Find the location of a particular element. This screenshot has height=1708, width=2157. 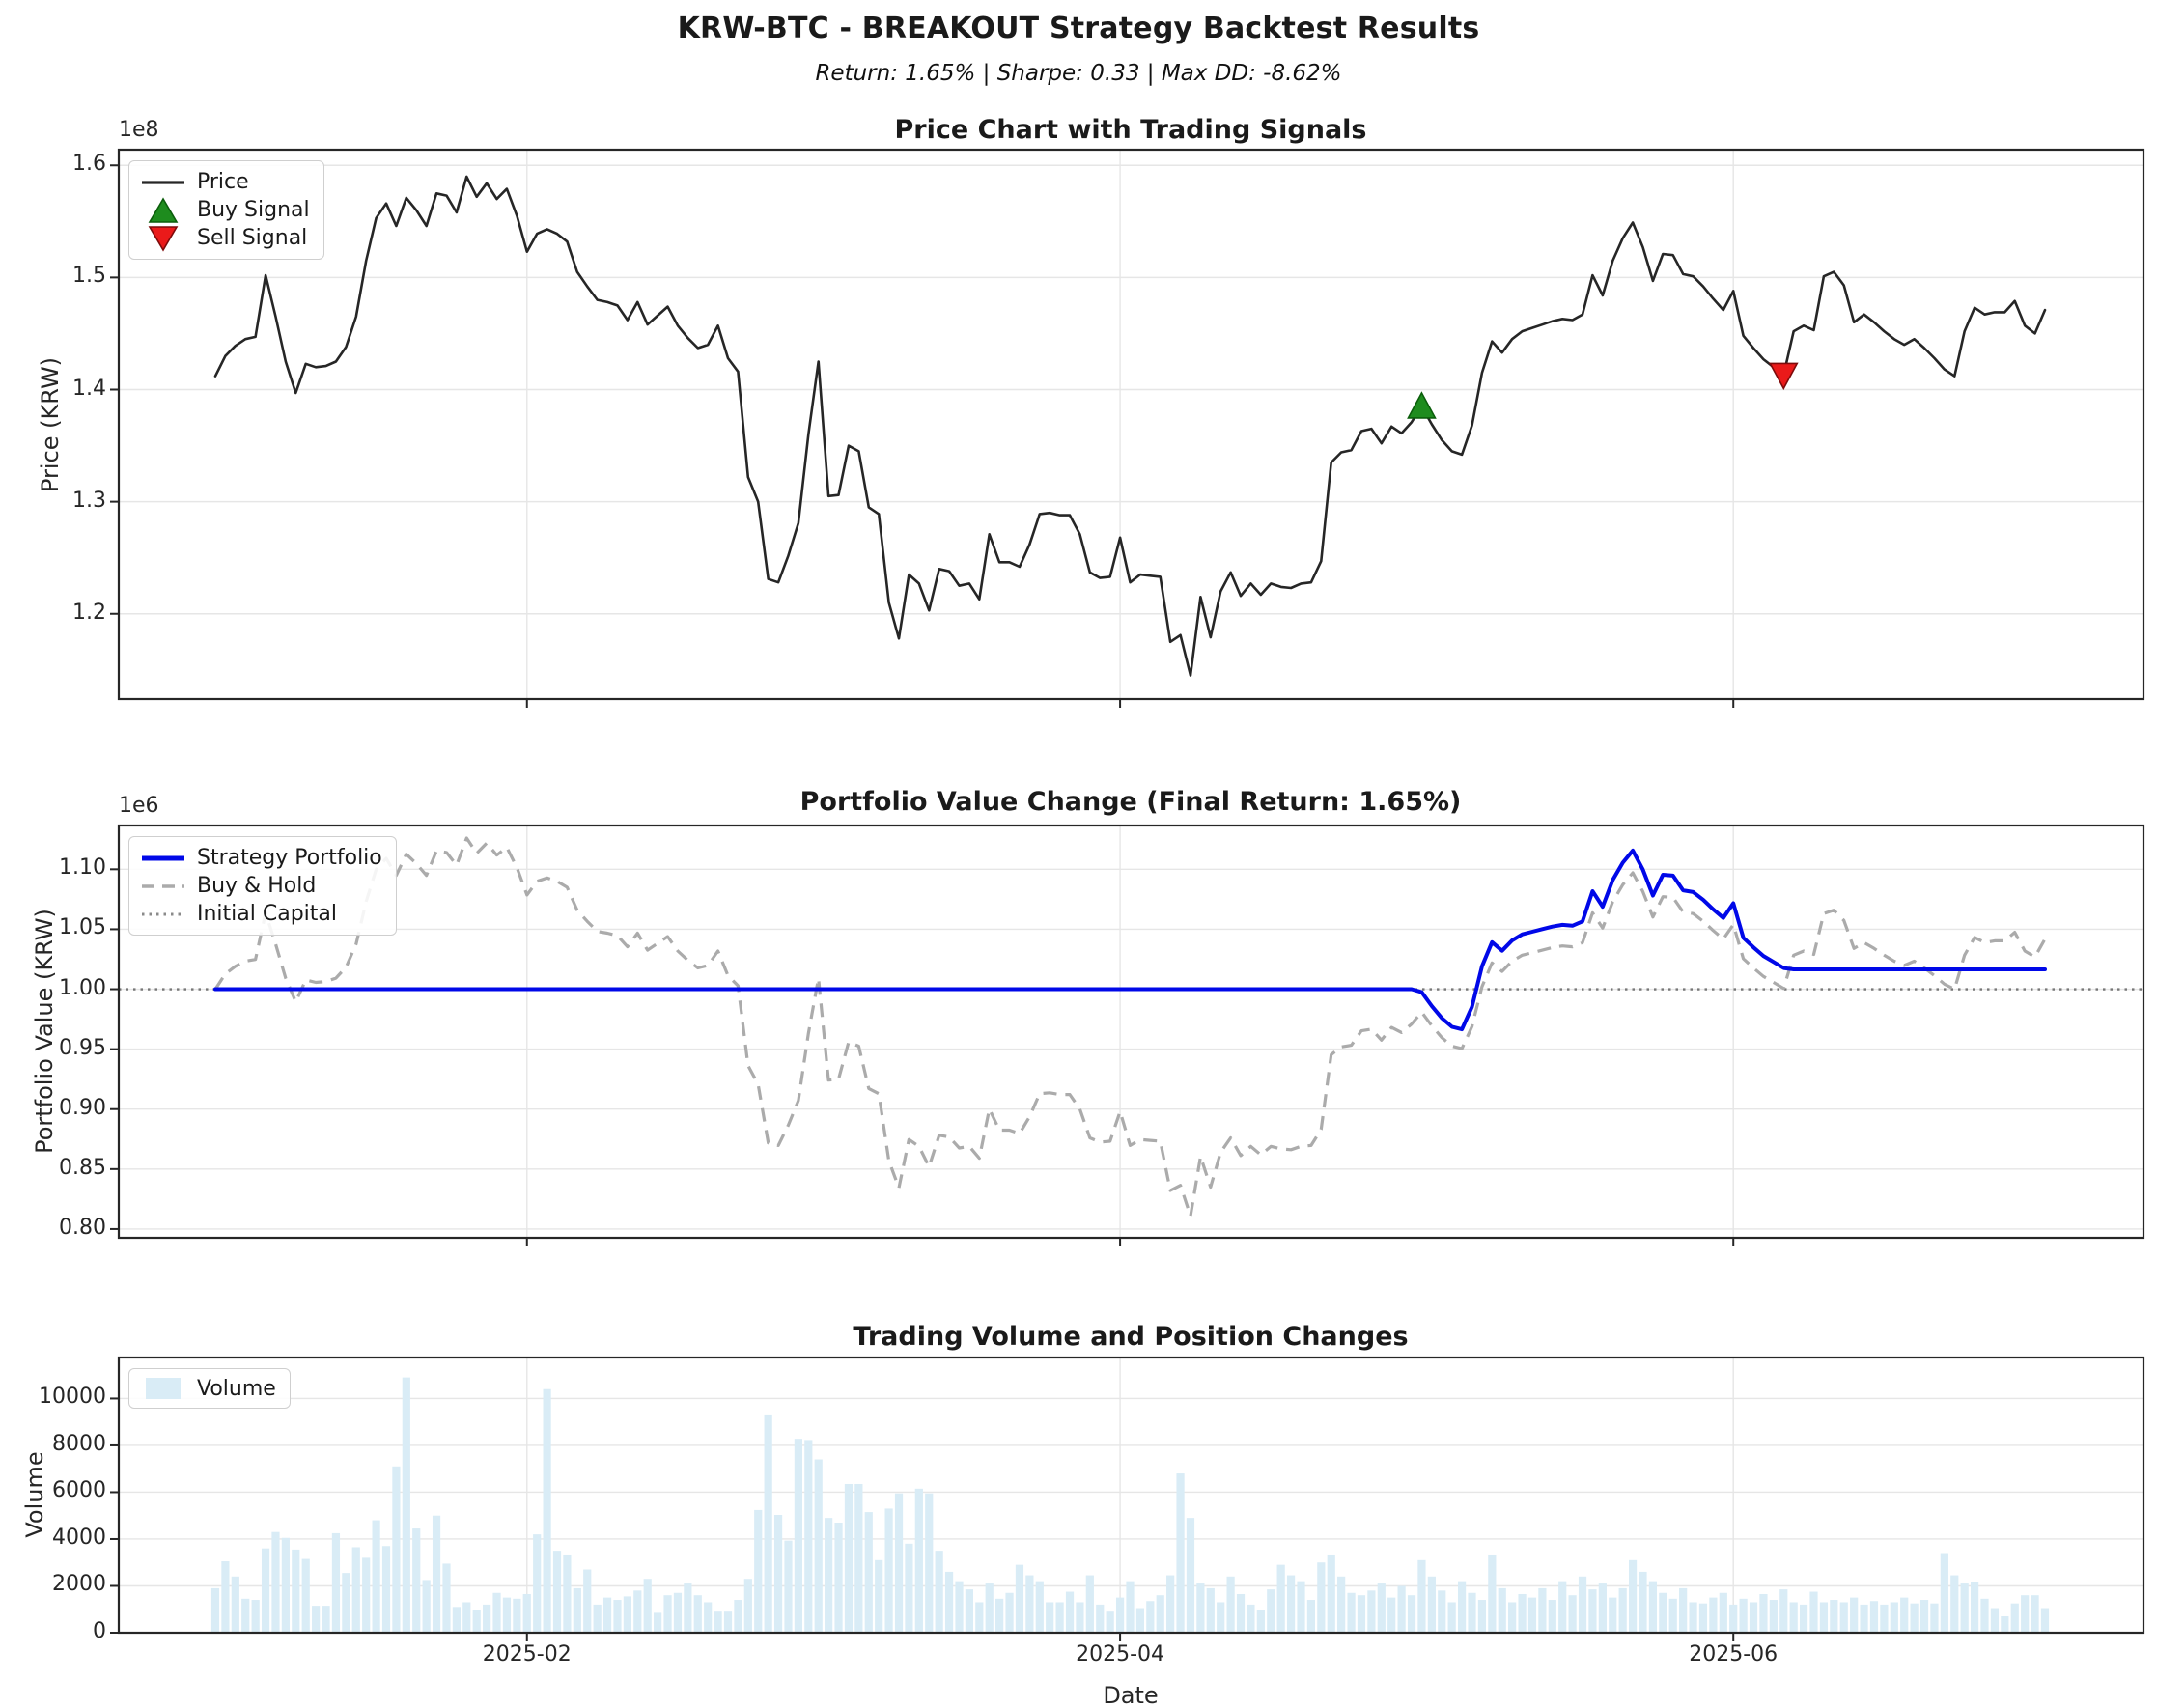

legend-row-buy-signal: Buy Signal is located at coordinates (225, 210).